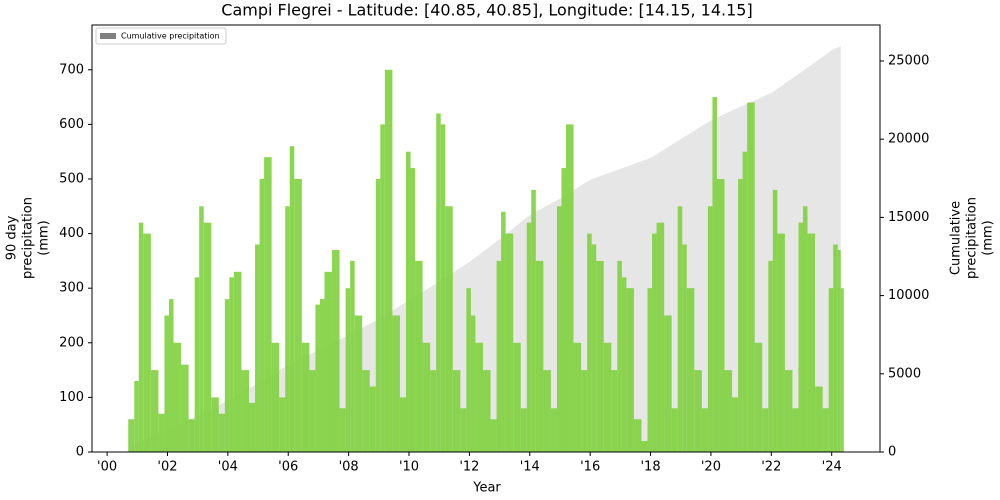 Image resolution: width=1000 pixels, height=500 pixels. I want to click on x-tick-label: '18, so click(650, 467).